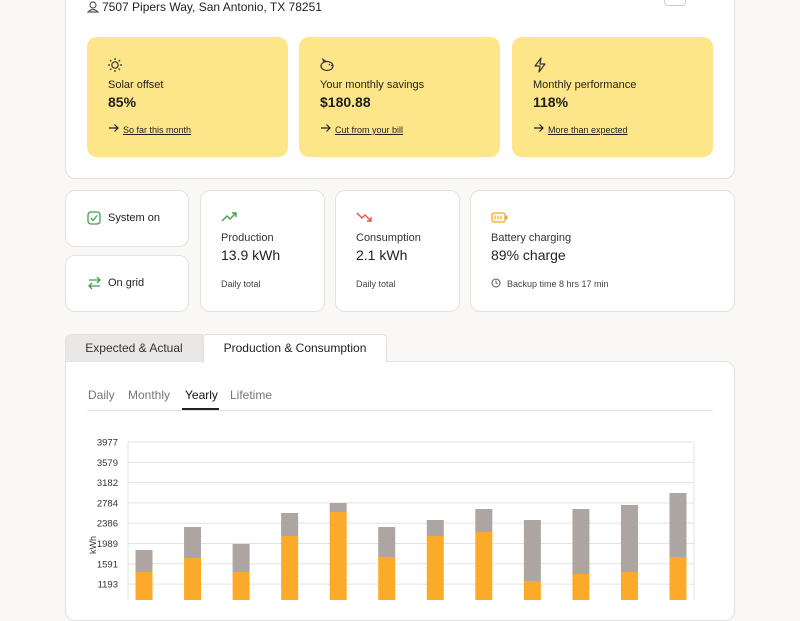  What do you see at coordinates (200, 409) in the screenshot?
I see `period-underline` at bounding box center [200, 409].